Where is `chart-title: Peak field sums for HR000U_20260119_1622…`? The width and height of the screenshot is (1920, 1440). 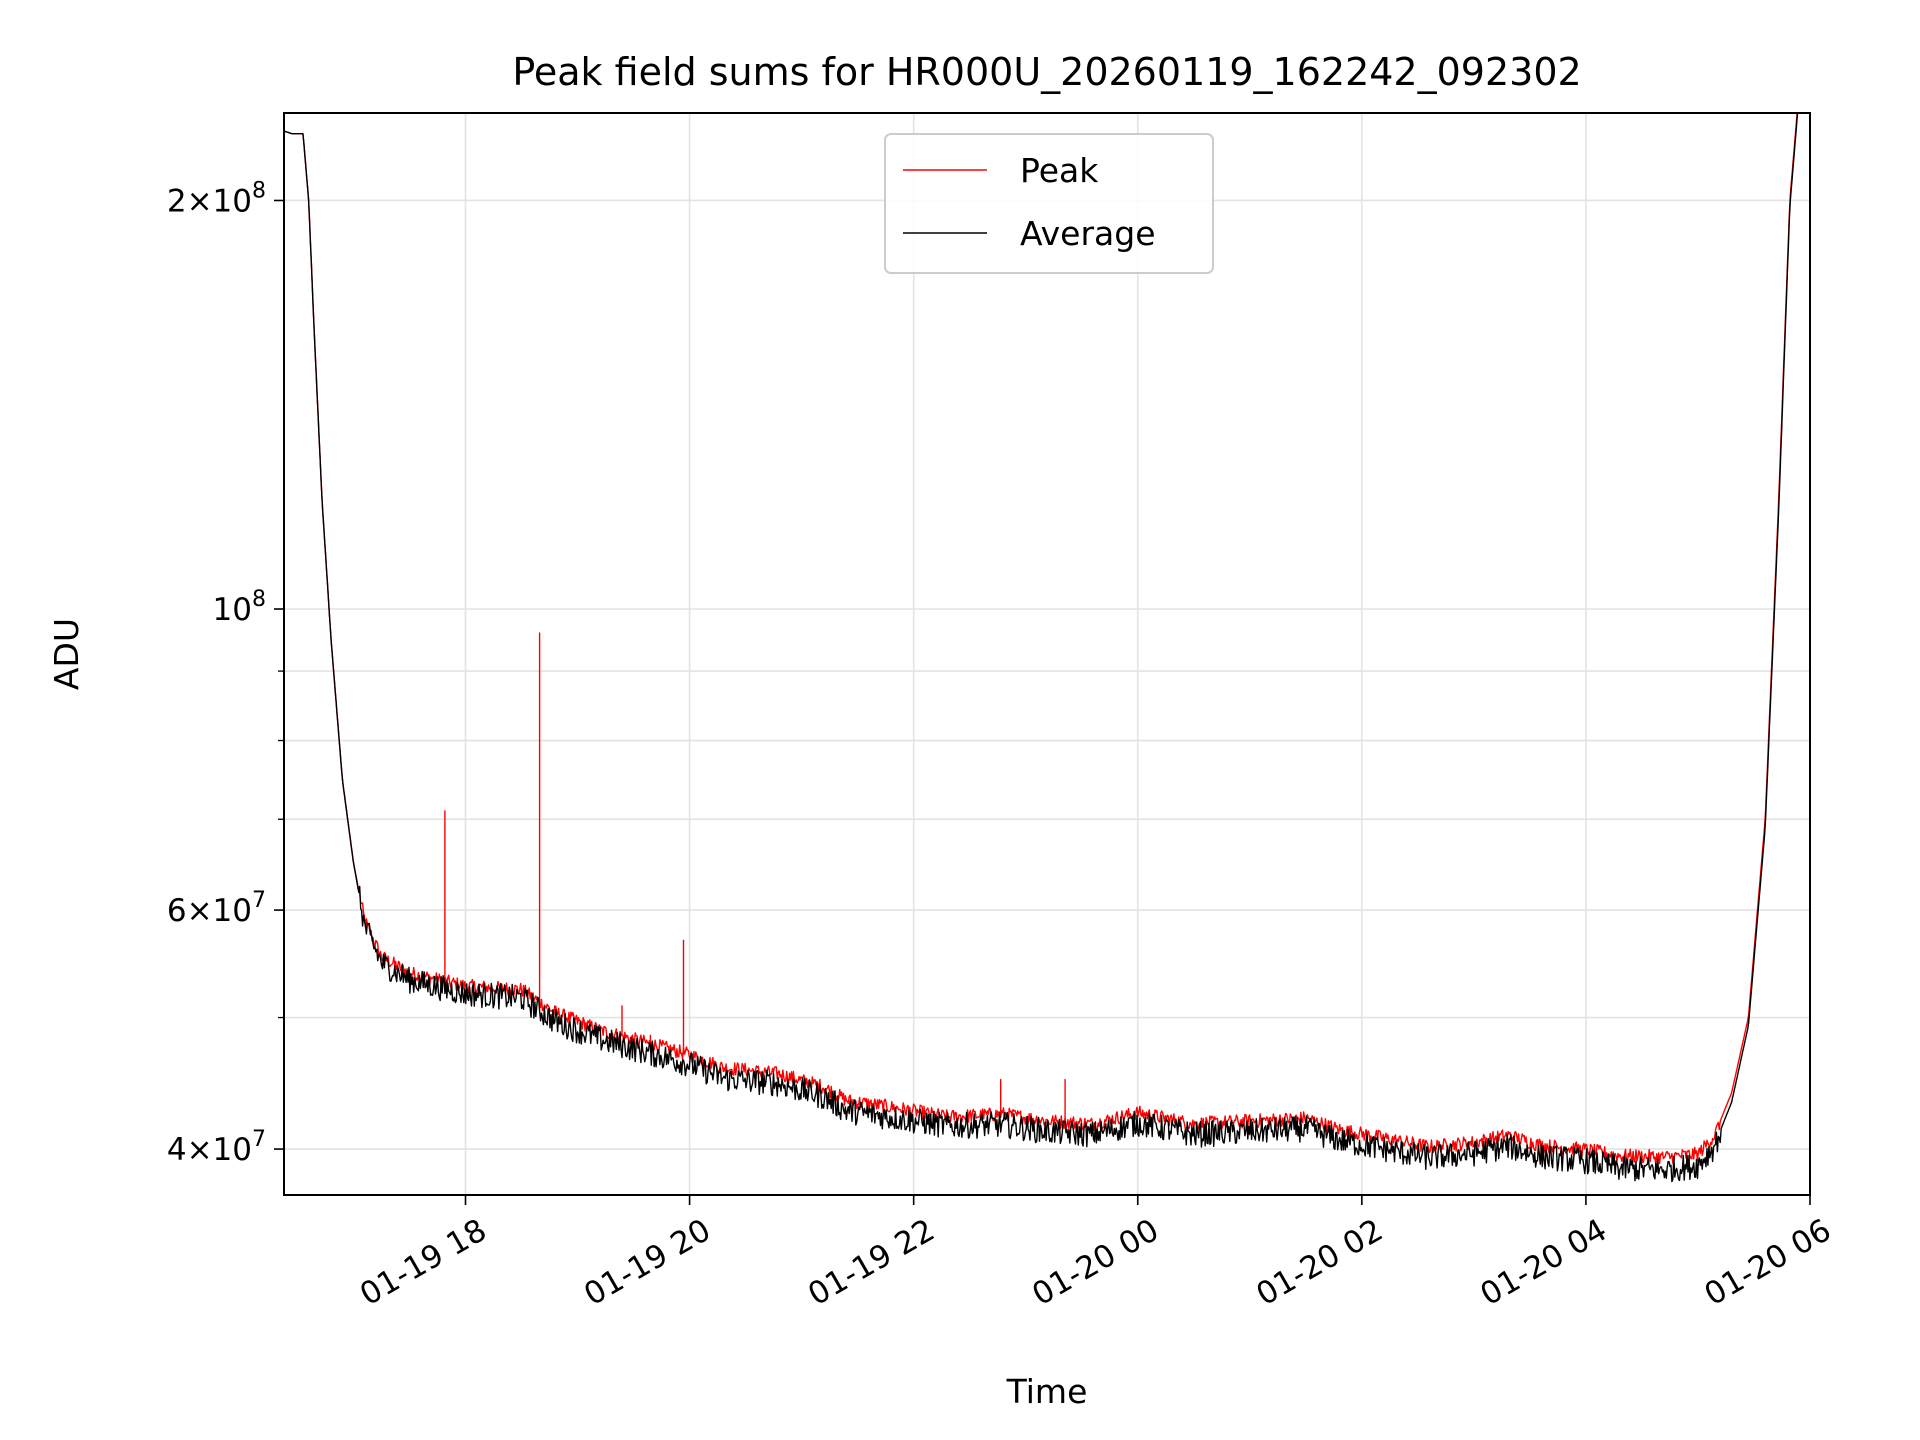 chart-title: Peak field sums for HR000U_20260119_1622… is located at coordinates (1046, 72).